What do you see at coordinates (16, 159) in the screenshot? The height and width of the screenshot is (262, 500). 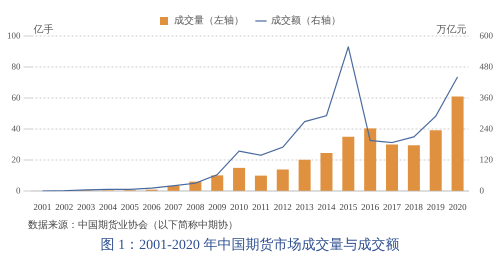 I see `y-tick-label: 20` at bounding box center [16, 159].